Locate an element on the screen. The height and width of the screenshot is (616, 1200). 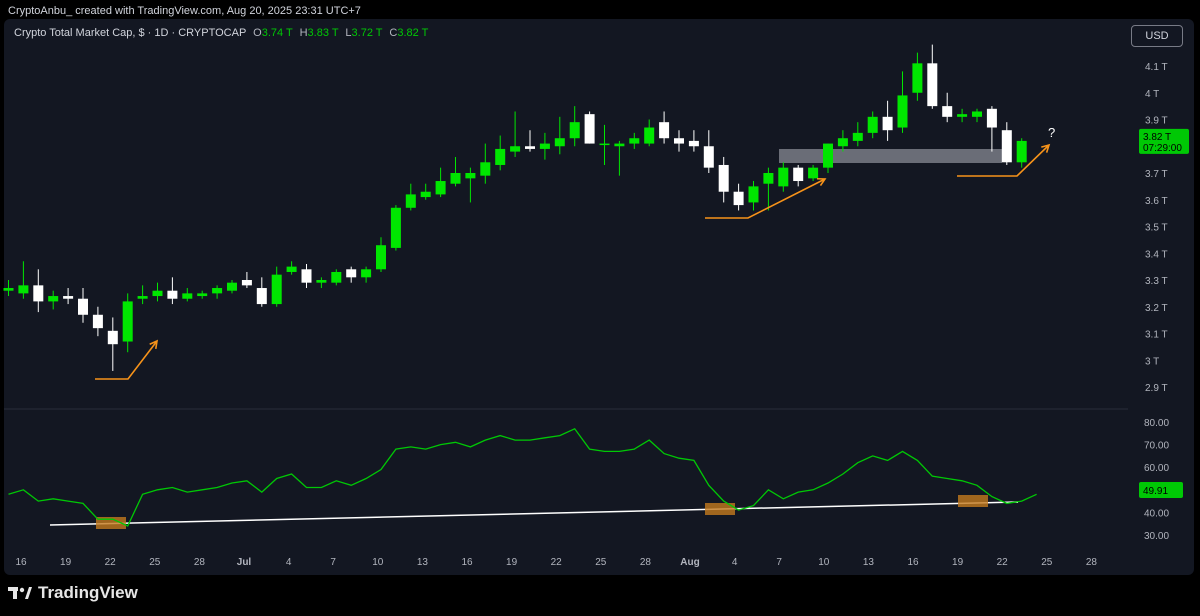
price-axis-tick: 3.7 T is located at coordinates (1156, 174).